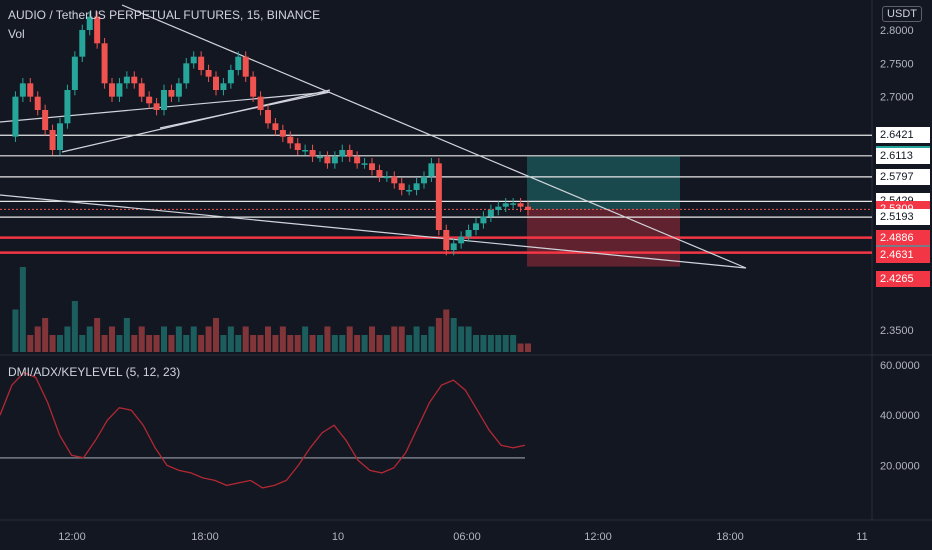  I want to click on price-tick-label: 2.8000, so click(897, 31).